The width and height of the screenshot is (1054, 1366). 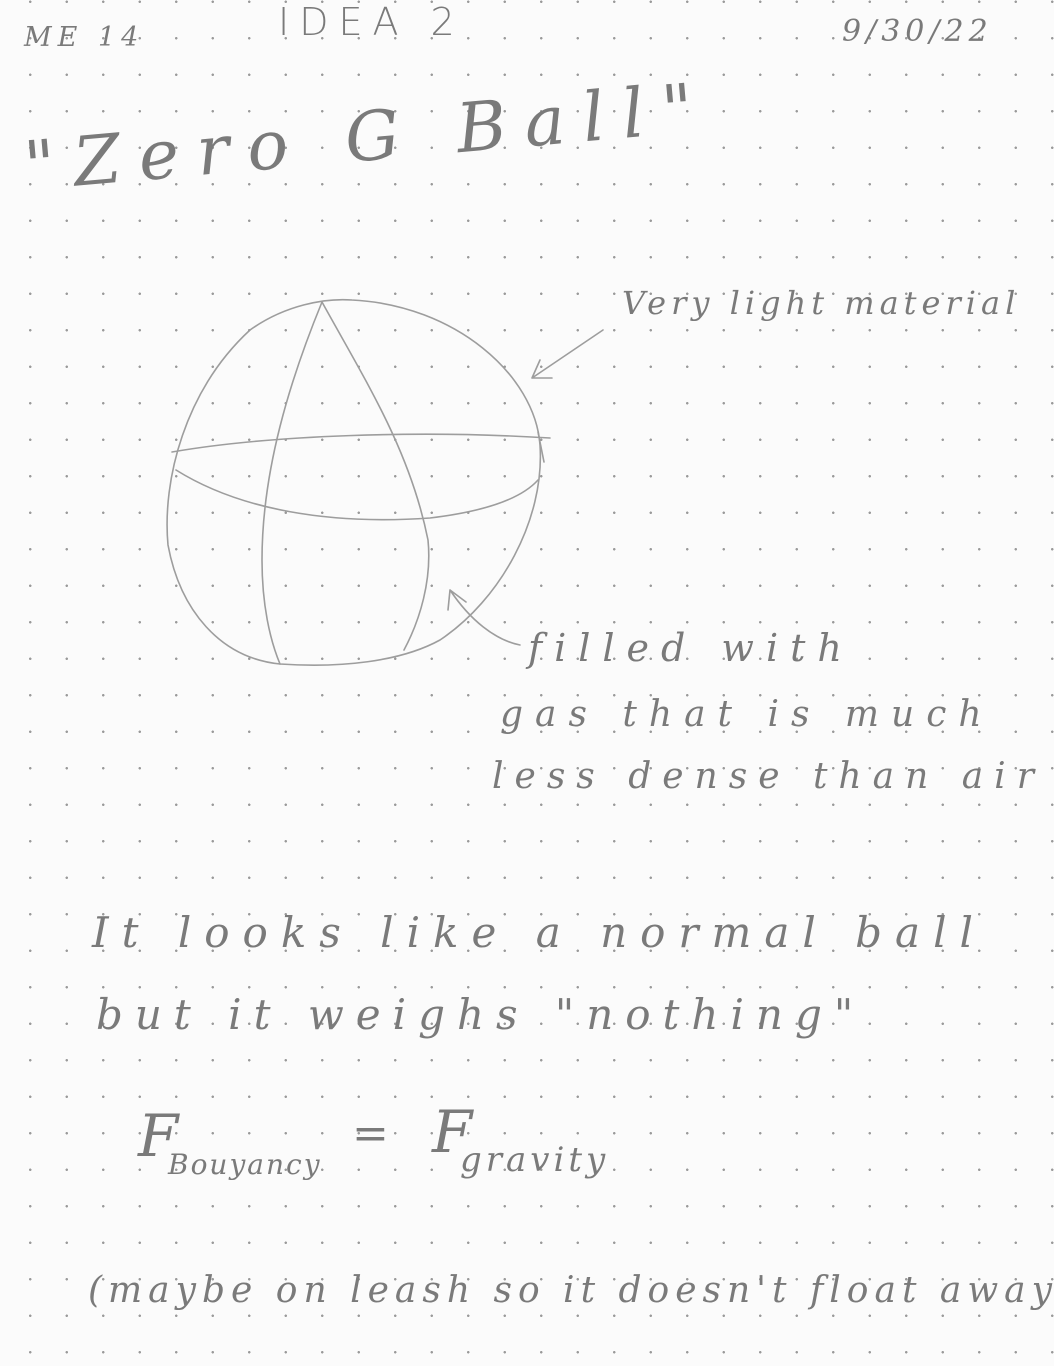 I want to click on description-line2: but it weighs "nothing", so click(x=481, y=1014).